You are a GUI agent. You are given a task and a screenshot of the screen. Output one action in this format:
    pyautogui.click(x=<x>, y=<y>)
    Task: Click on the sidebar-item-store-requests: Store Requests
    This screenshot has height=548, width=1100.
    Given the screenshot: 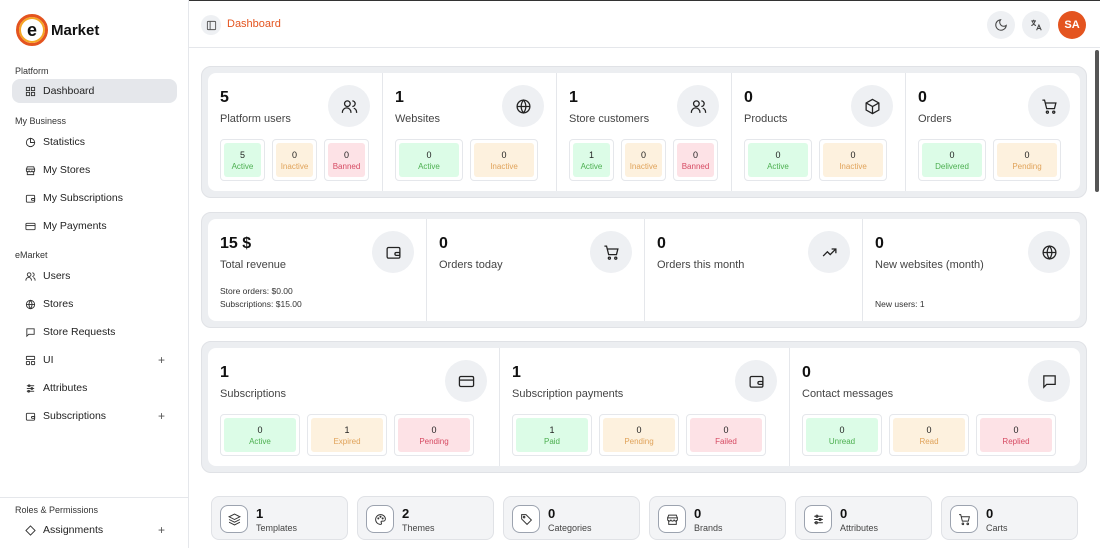 What is the action you would take?
    pyautogui.click(x=94, y=332)
    